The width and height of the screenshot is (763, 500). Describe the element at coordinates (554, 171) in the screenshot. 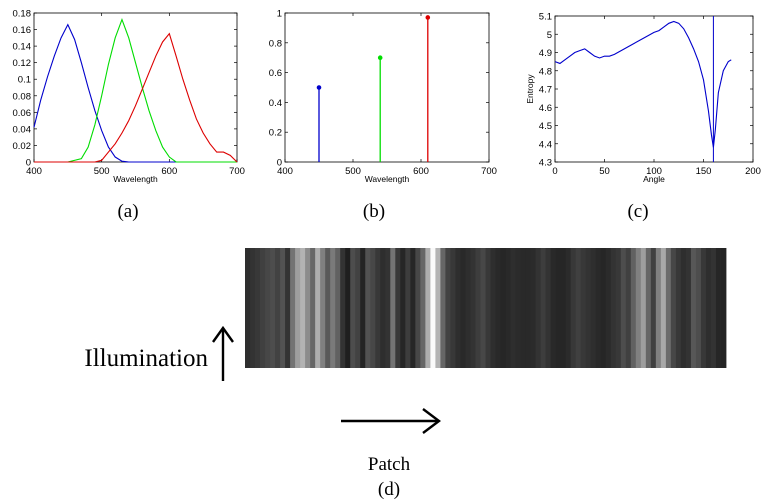

I see `x-tick-label: 0` at that location.